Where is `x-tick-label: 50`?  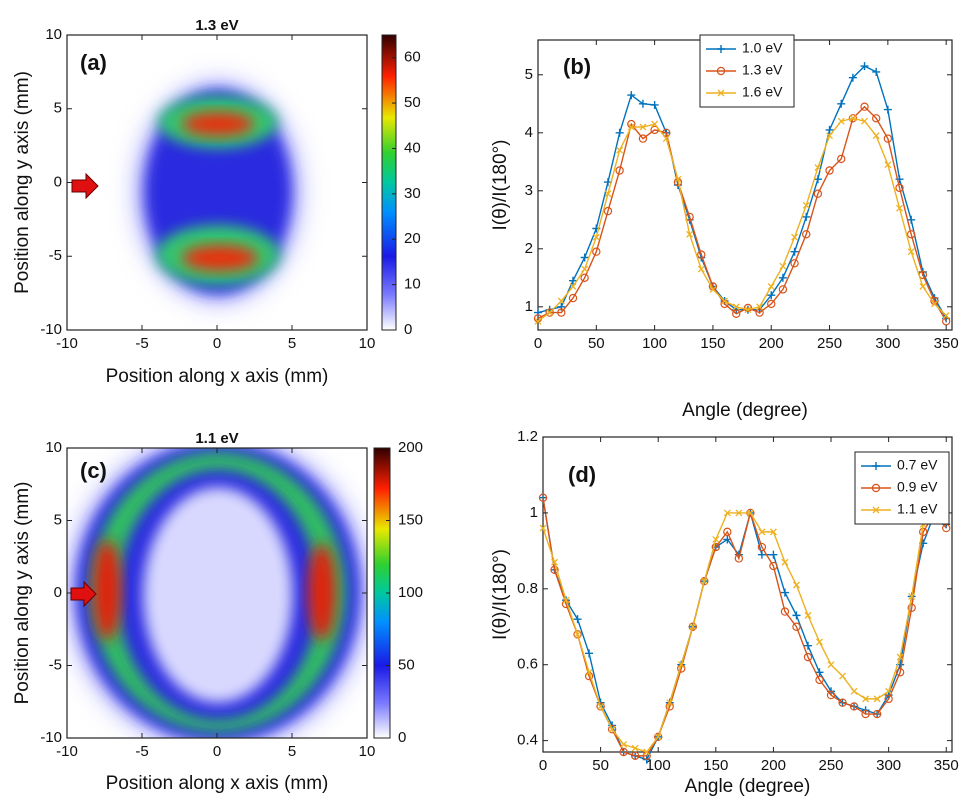
x-tick-label: 50 is located at coordinates (600, 765).